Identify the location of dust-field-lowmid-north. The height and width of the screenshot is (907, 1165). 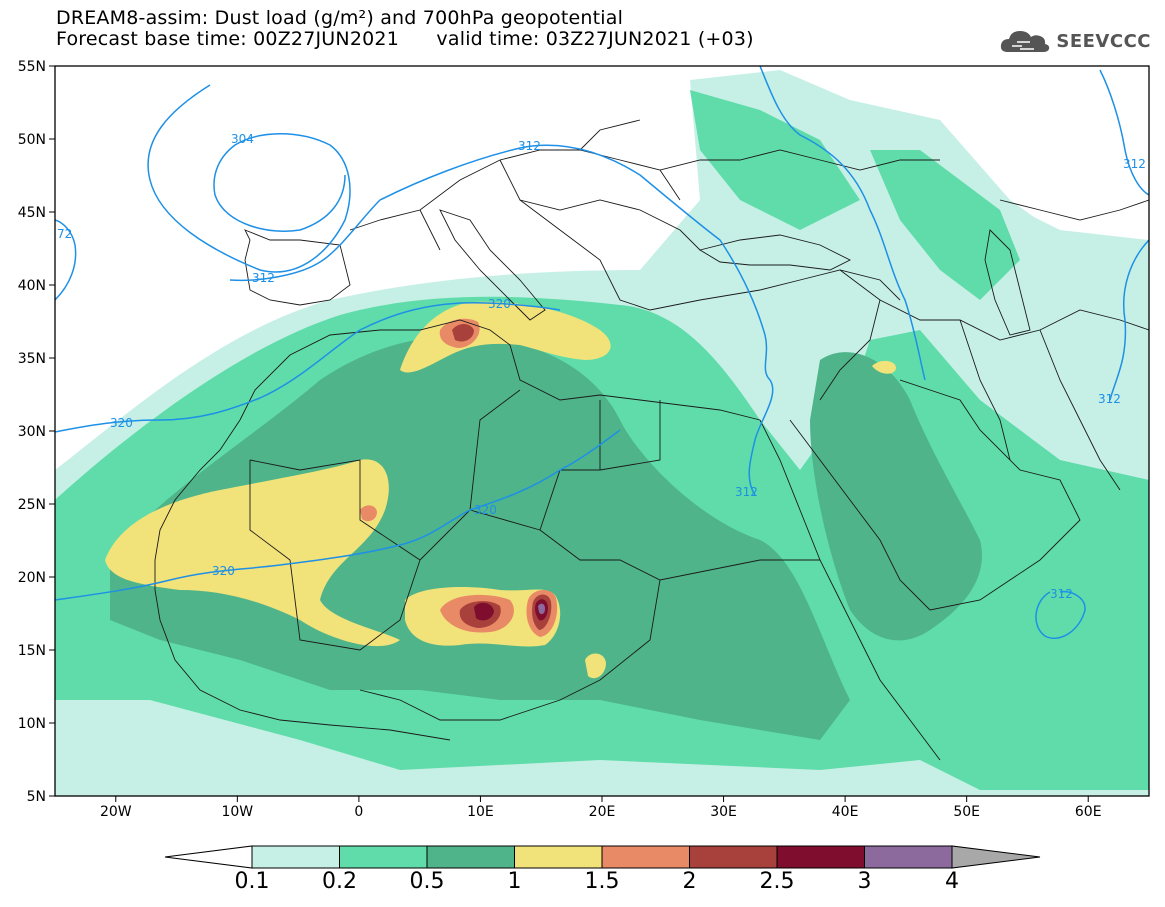
(945, 225).